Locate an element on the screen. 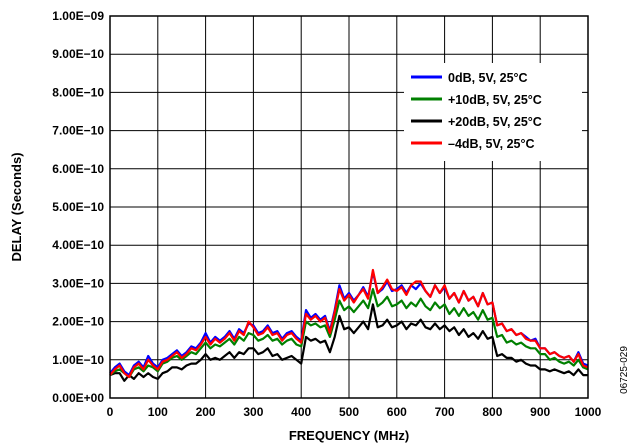  y-tick-label: 7.00E−10 is located at coordinates (78, 131).